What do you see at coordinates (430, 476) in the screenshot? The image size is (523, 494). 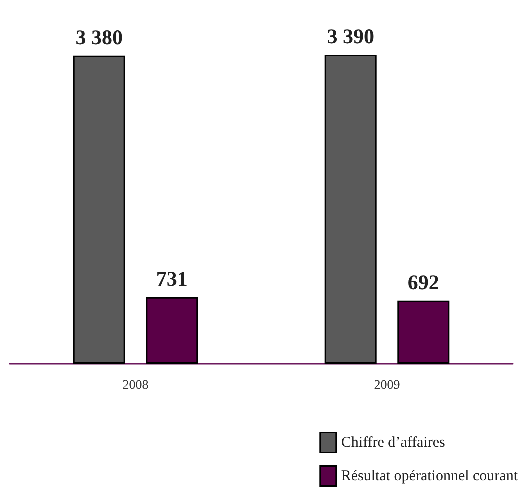 I see `legend-label: Résultat opérationnel courant` at bounding box center [430, 476].